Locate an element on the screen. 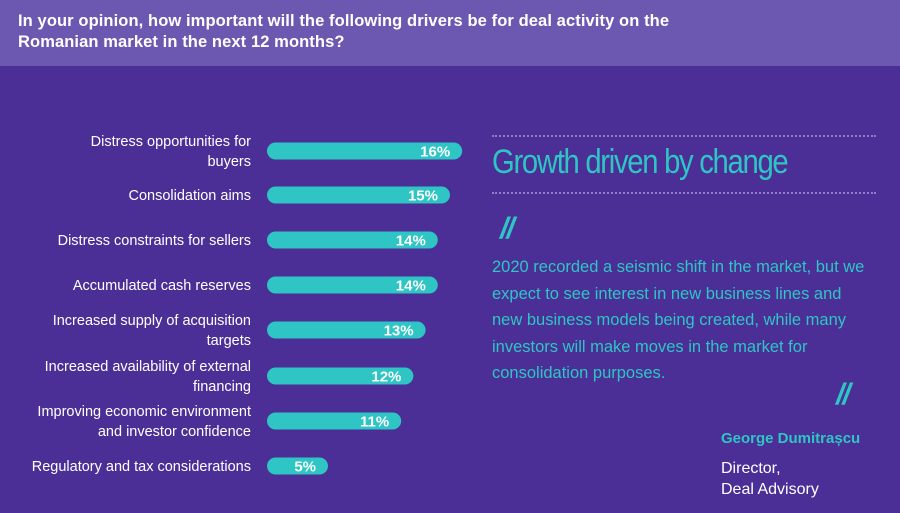  category-label-4-line-1: targets is located at coordinates (229, 341).